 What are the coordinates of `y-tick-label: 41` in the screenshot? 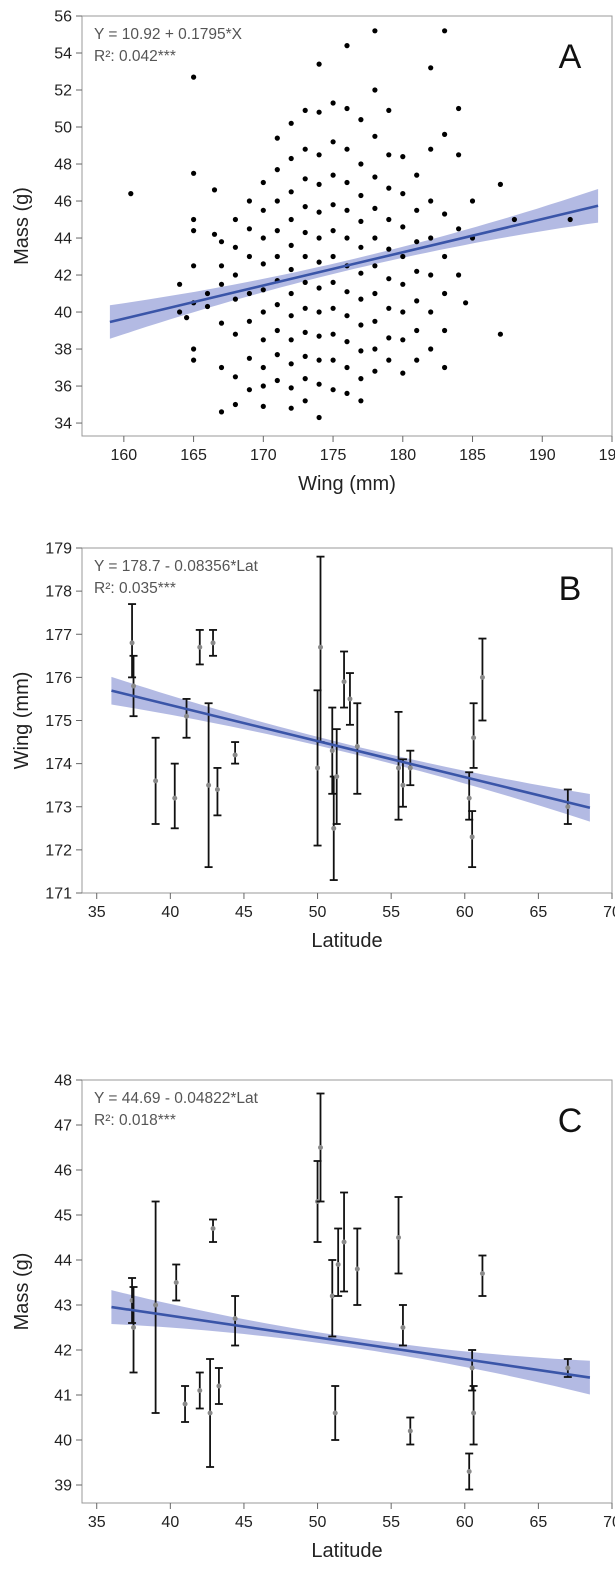 It's located at (63, 1396).